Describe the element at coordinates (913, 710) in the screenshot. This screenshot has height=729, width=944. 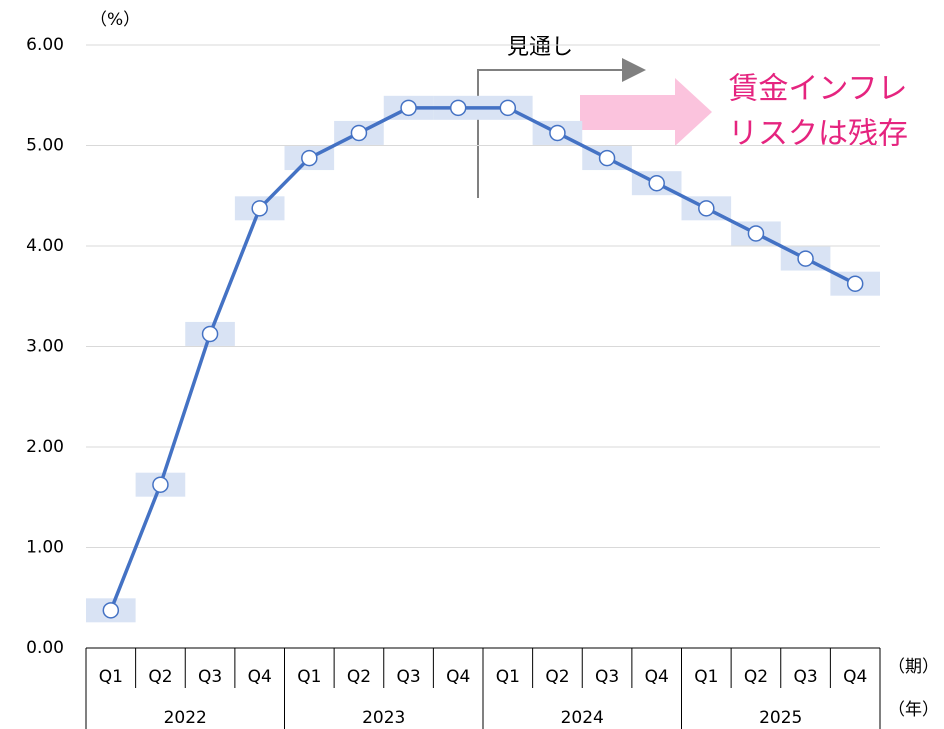
I see `year-label: （年）` at that location.